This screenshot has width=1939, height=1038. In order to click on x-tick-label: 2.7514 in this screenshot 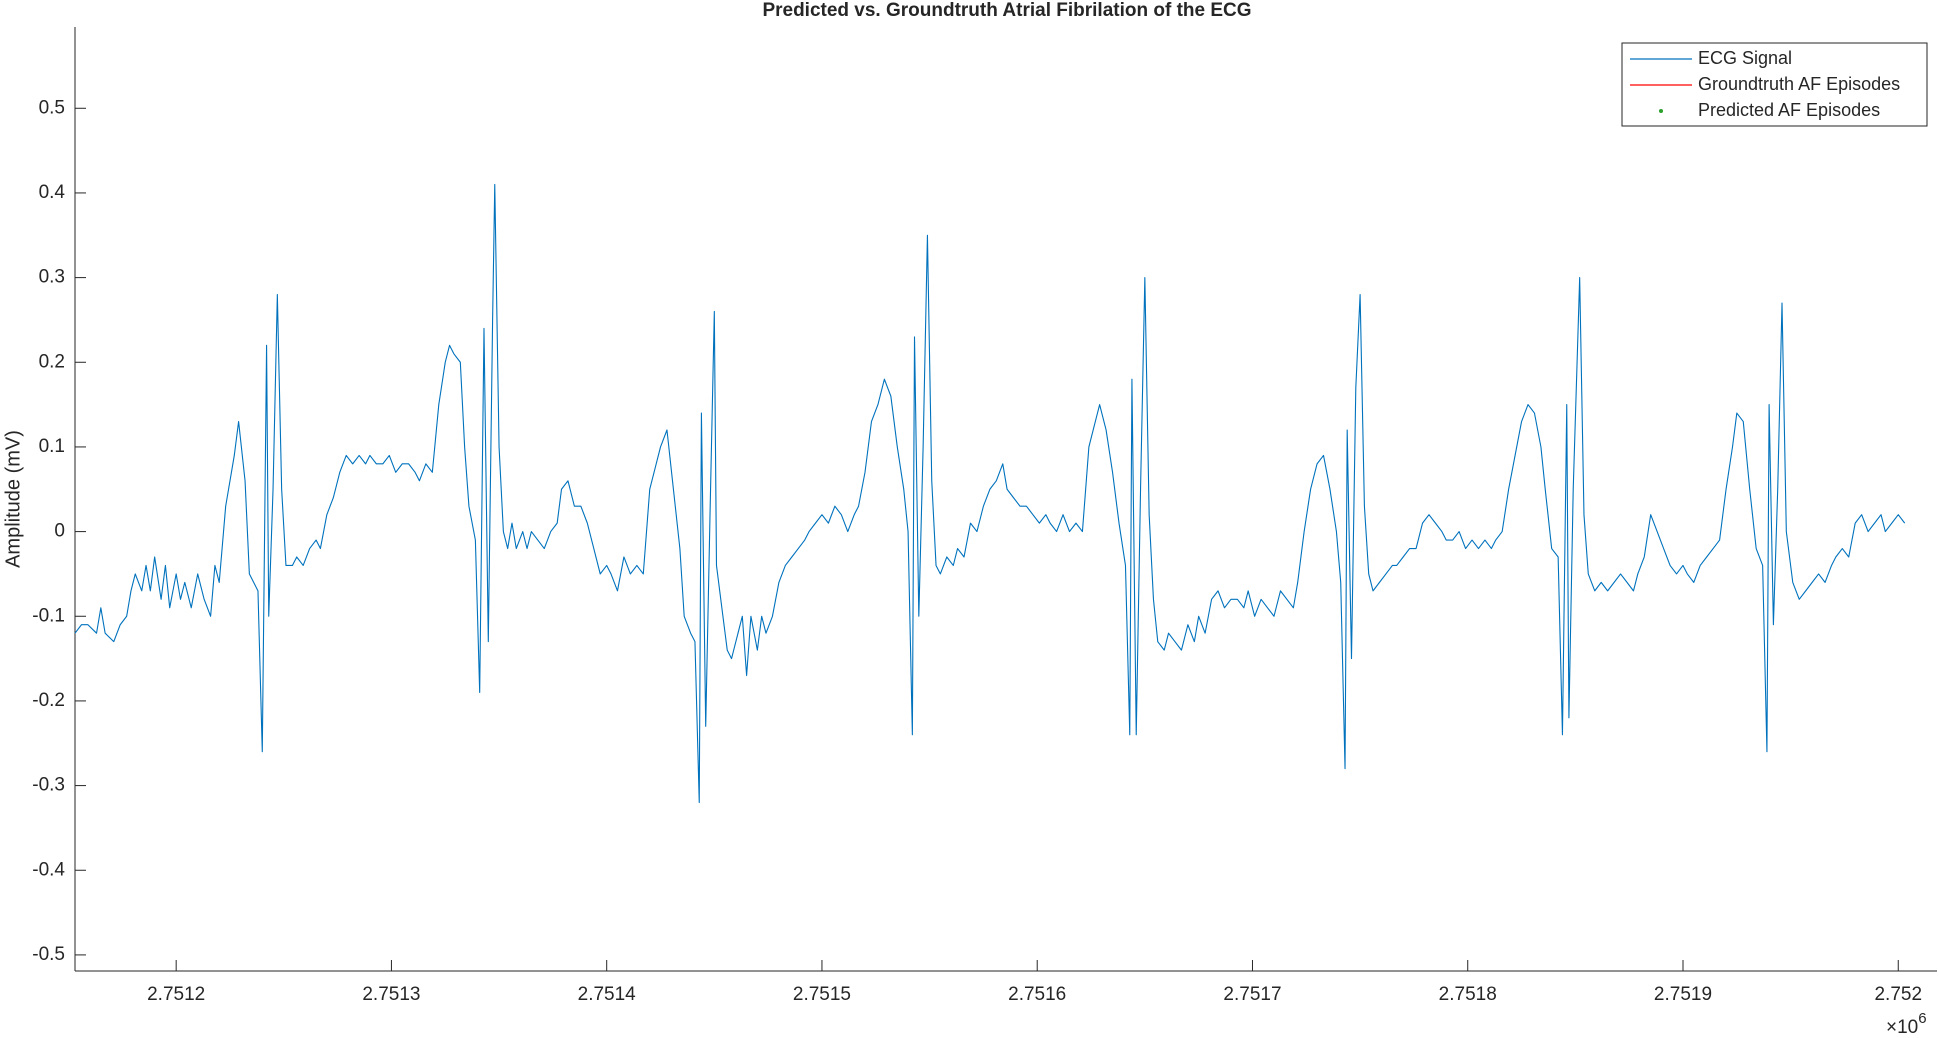, I will do `click(607, 994)`.